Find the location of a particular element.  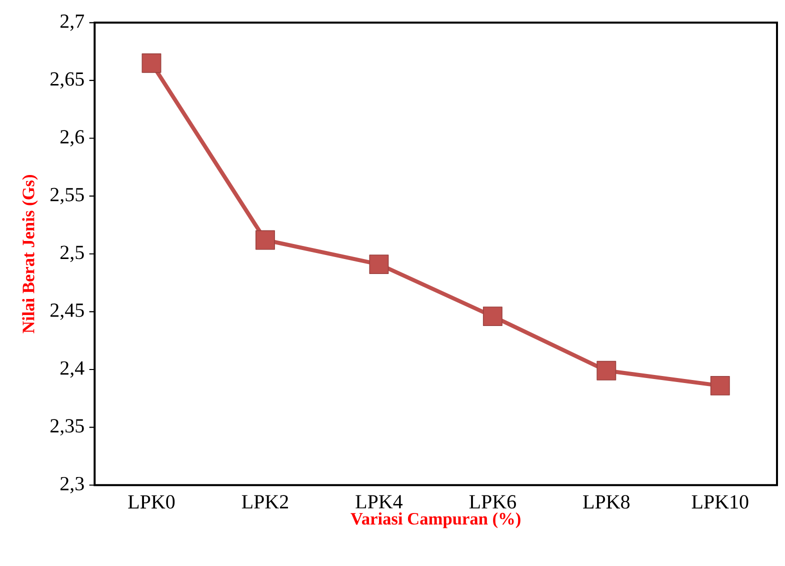

y-tick-label: 2,35 is located at coordinates (67, 427).